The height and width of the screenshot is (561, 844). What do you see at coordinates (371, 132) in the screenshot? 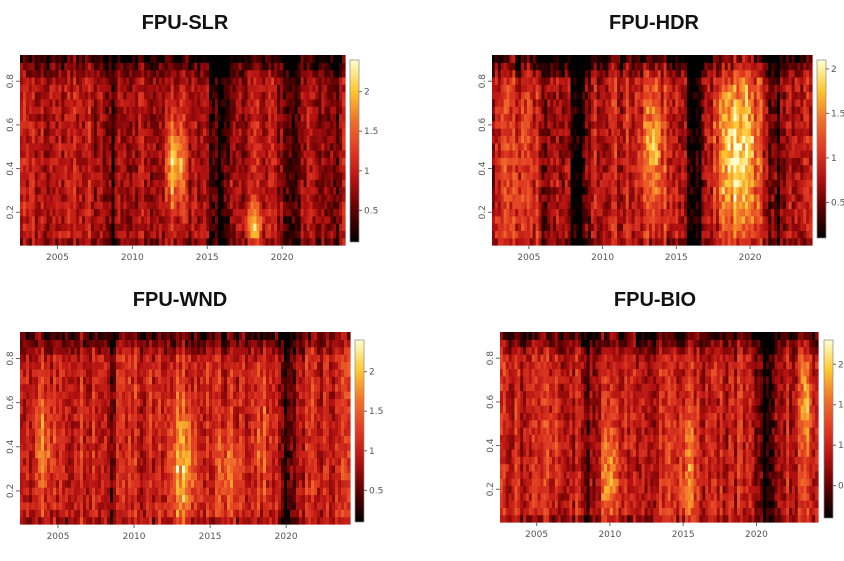
I see `colorbar-tick-label: 1.5` at bounding box center [371, 132].